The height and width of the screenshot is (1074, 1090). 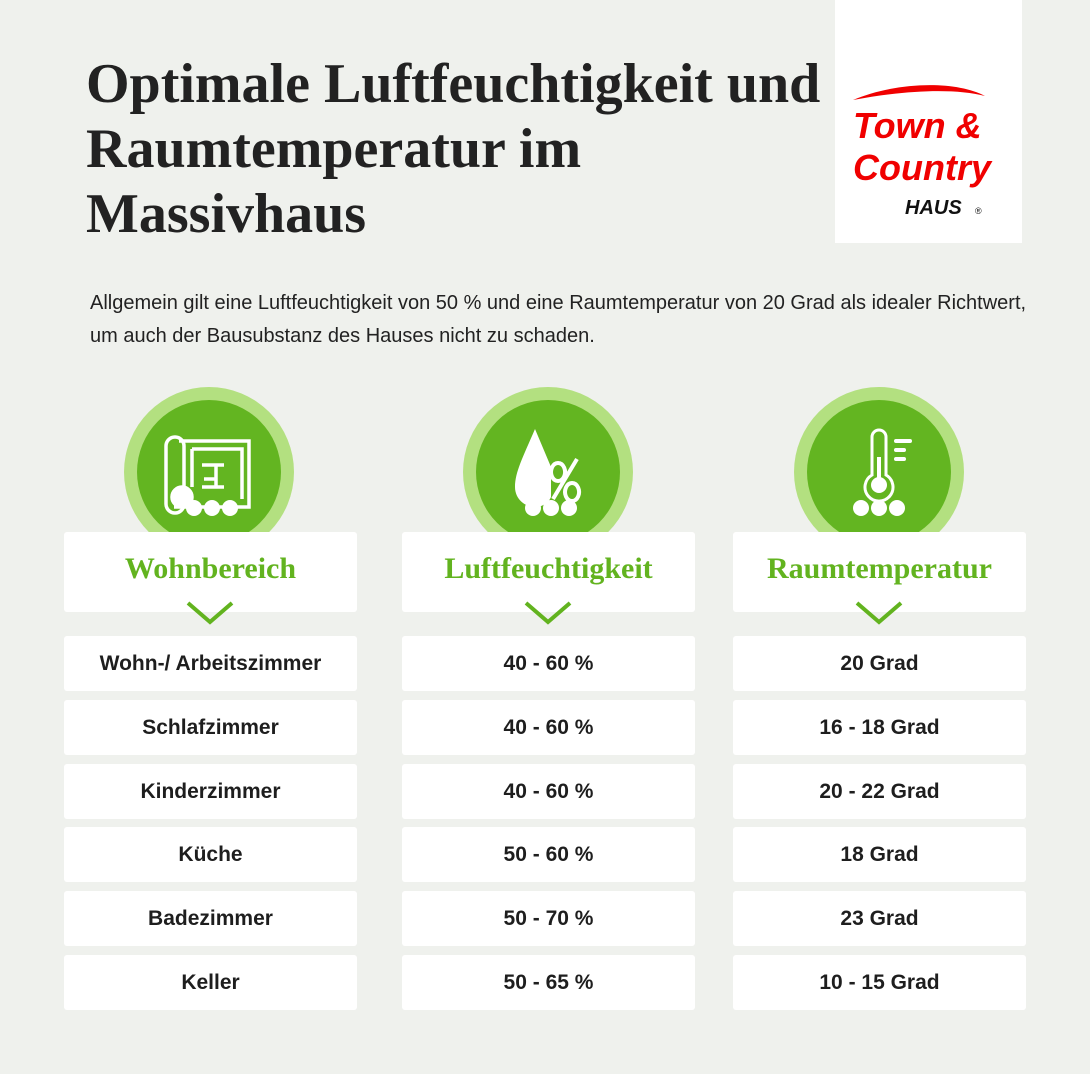 What do you see at coordinates (548, 918) in the screenshot?
I see `table-cell-humidity: 50 - 70 %` at bounding box center [548, 918].